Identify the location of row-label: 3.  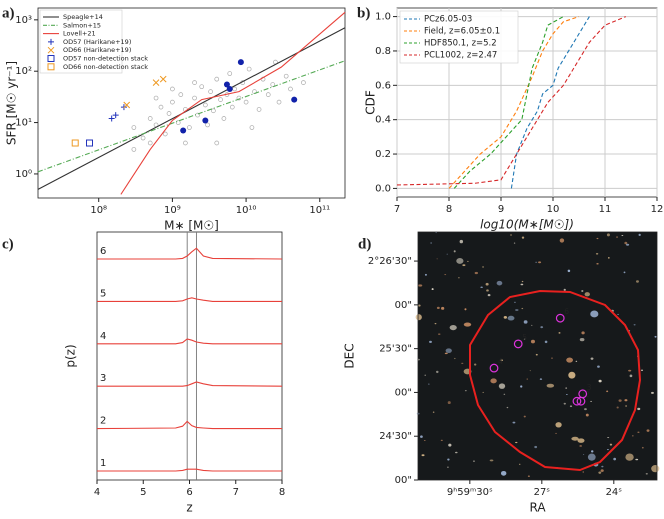
(103, 378).